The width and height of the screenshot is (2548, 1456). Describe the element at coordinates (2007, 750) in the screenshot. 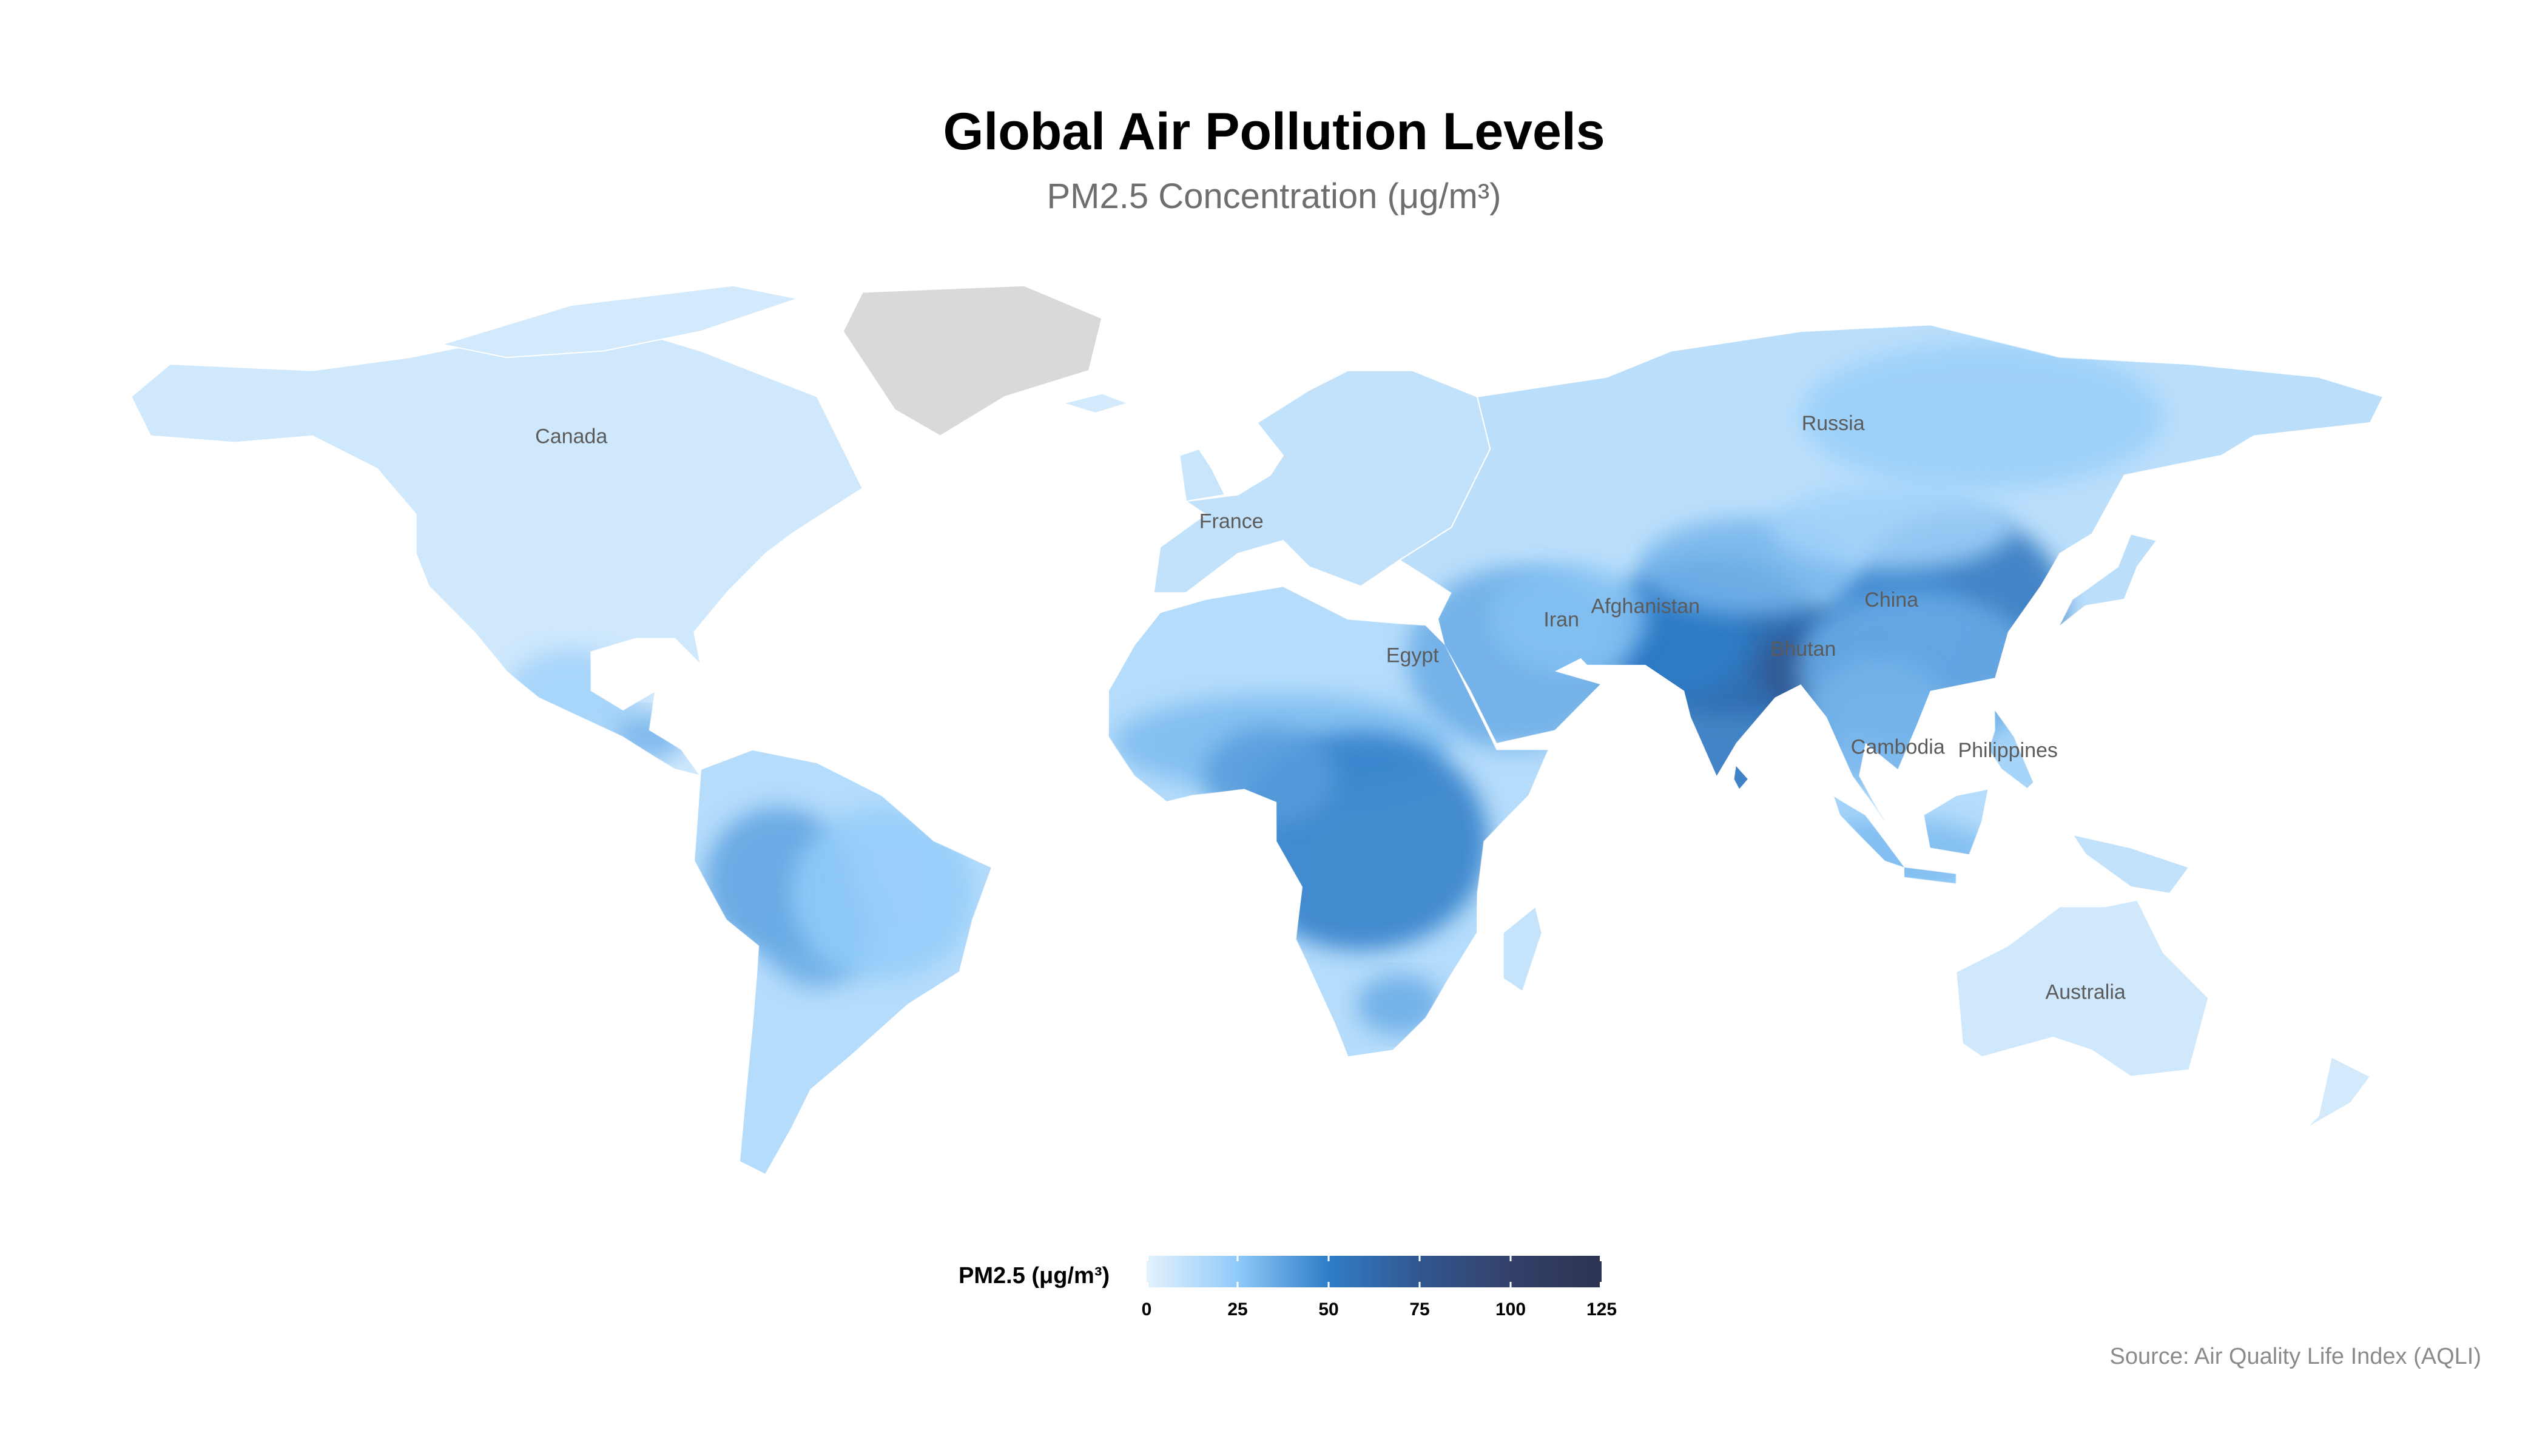

I see `country-label-philippines: Philippines` at that location.